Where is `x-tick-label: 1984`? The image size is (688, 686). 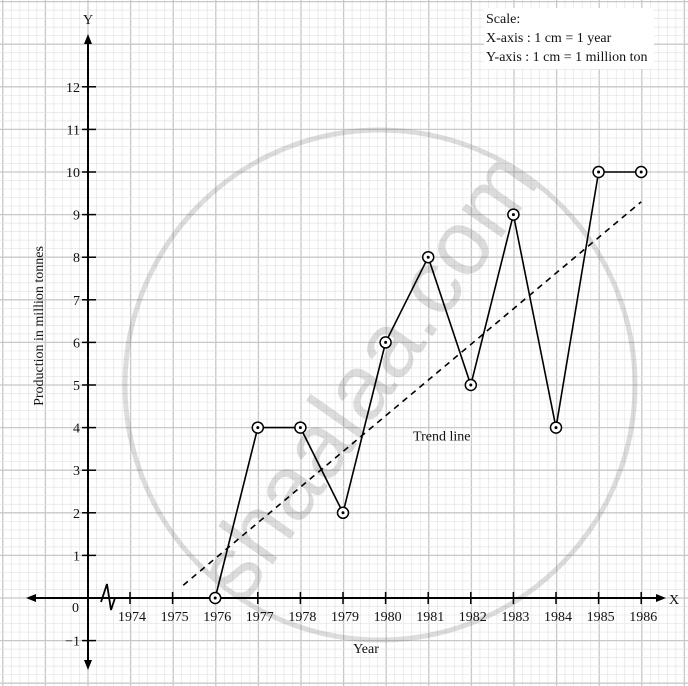 x-tick-label: 1984 is located at coordinates (558, 617).